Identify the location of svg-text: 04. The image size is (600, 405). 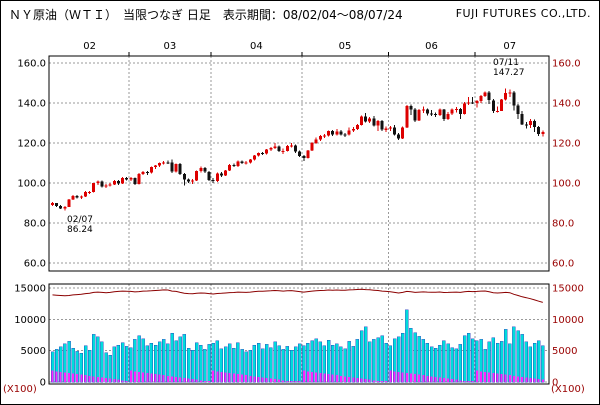
(256, 46).